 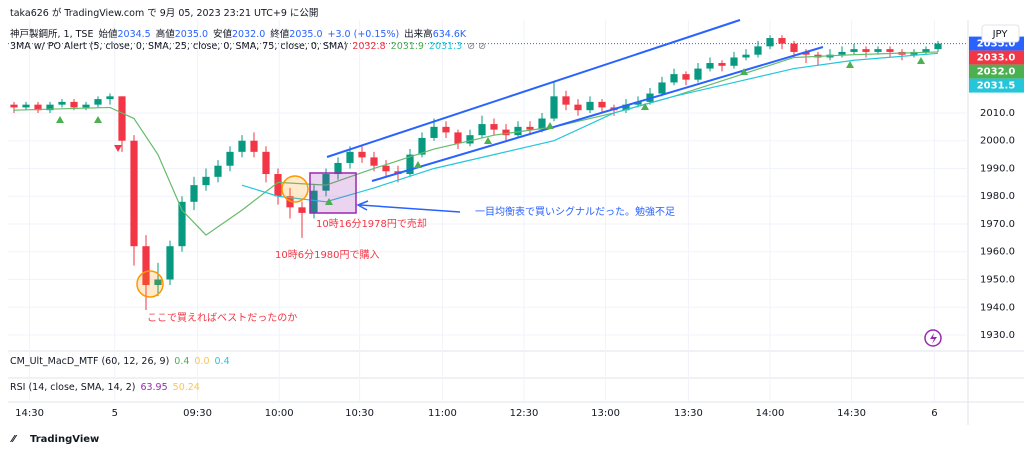 What do you see at coordinates (997, 335) in the screenshot?
I see `y-tick-label: 1930.0` at bounding box center [997, 335].